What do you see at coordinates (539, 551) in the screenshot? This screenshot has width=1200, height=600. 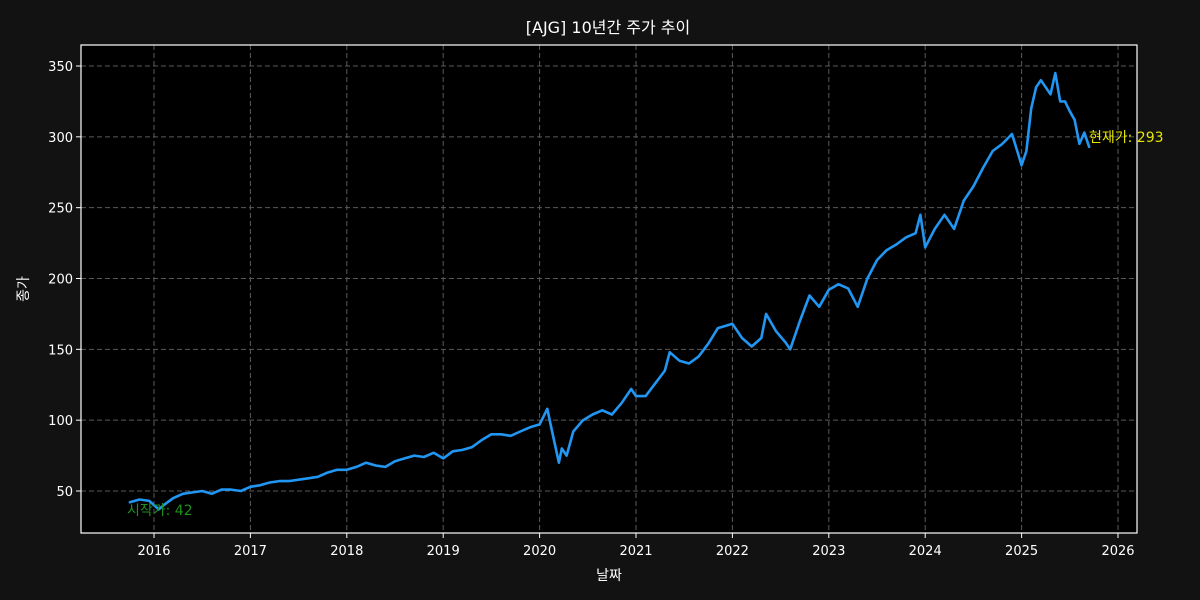 I see `x-tick-label: 2020` at bounding box center [539, 551].